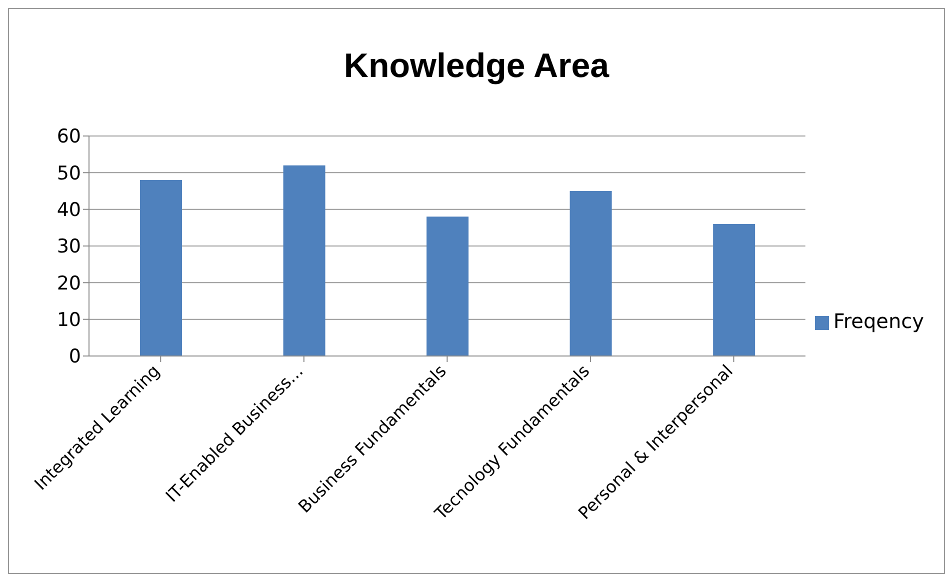  Describe the element at coordinates (476, 66) in the screenshot. I see `chart-title: Knowledge Area` at that location.